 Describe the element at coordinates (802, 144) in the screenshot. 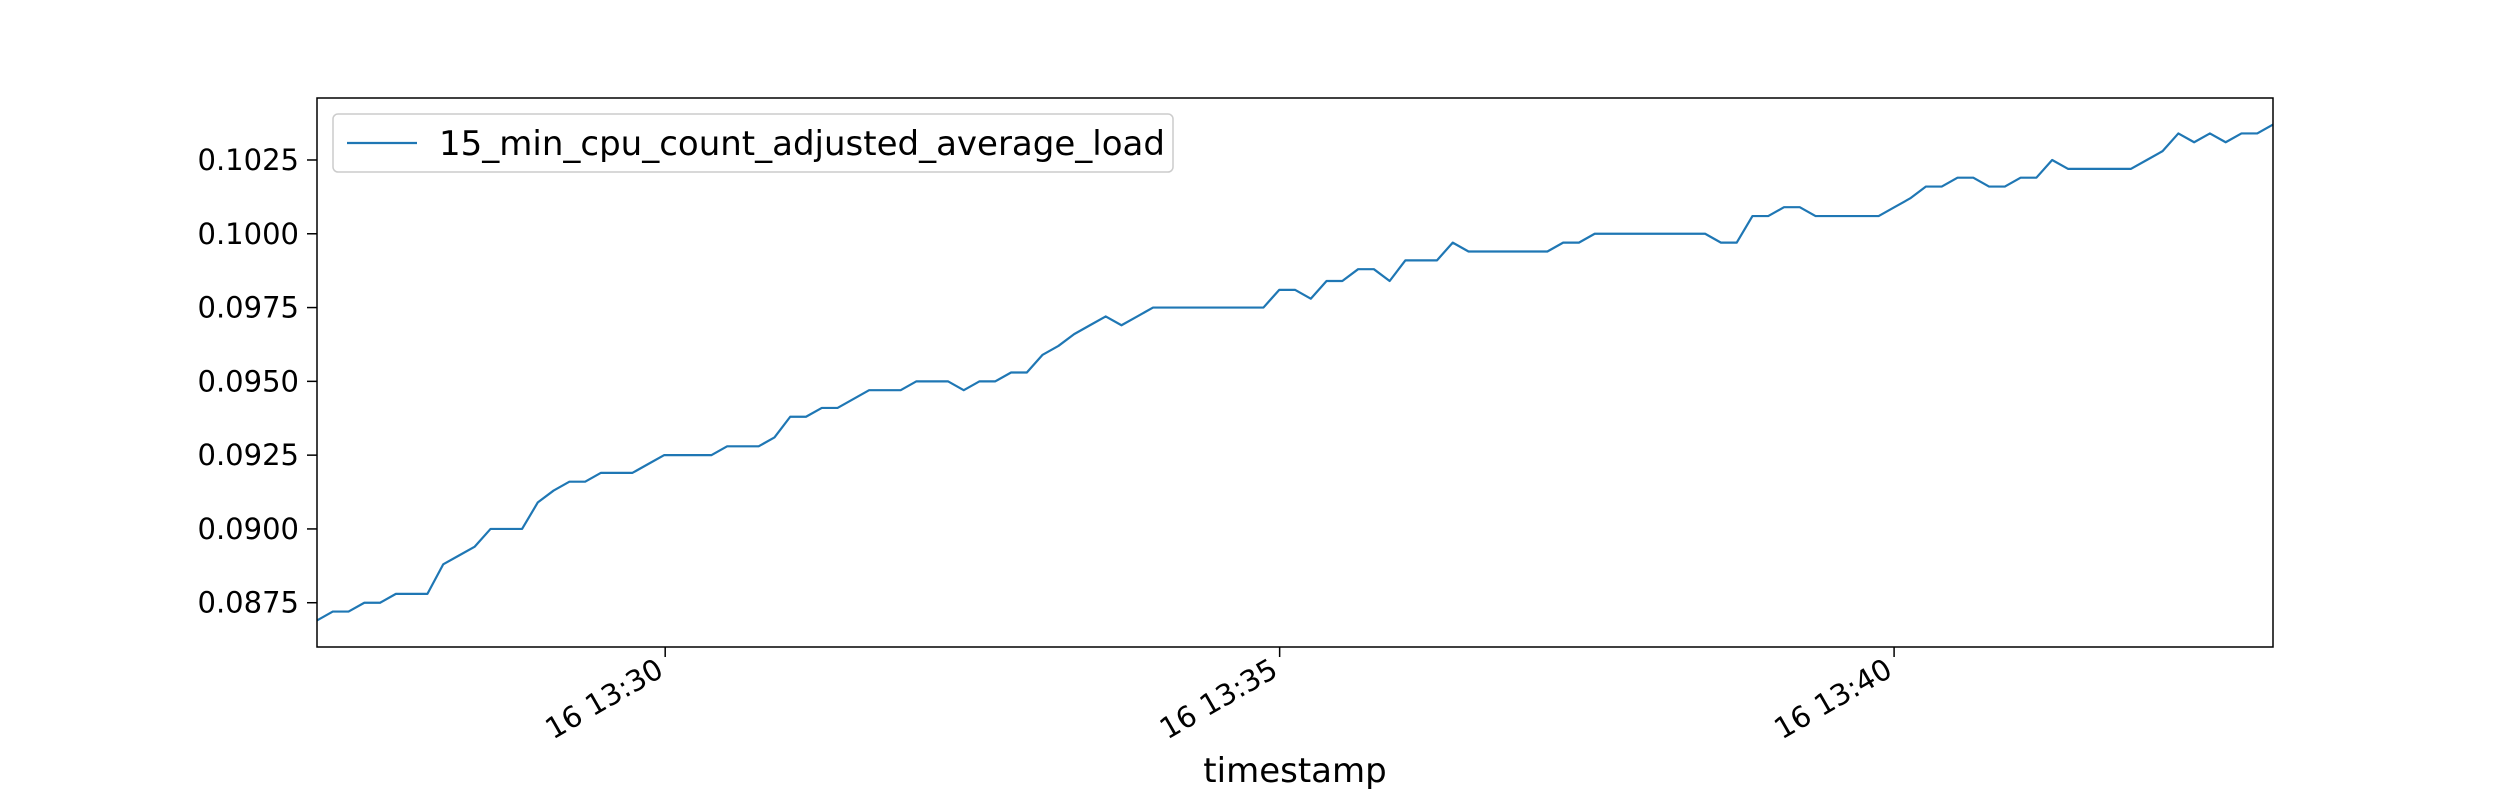

I see `legend-label: 15_min_cpu_count_adjusted_average_load` at that location.